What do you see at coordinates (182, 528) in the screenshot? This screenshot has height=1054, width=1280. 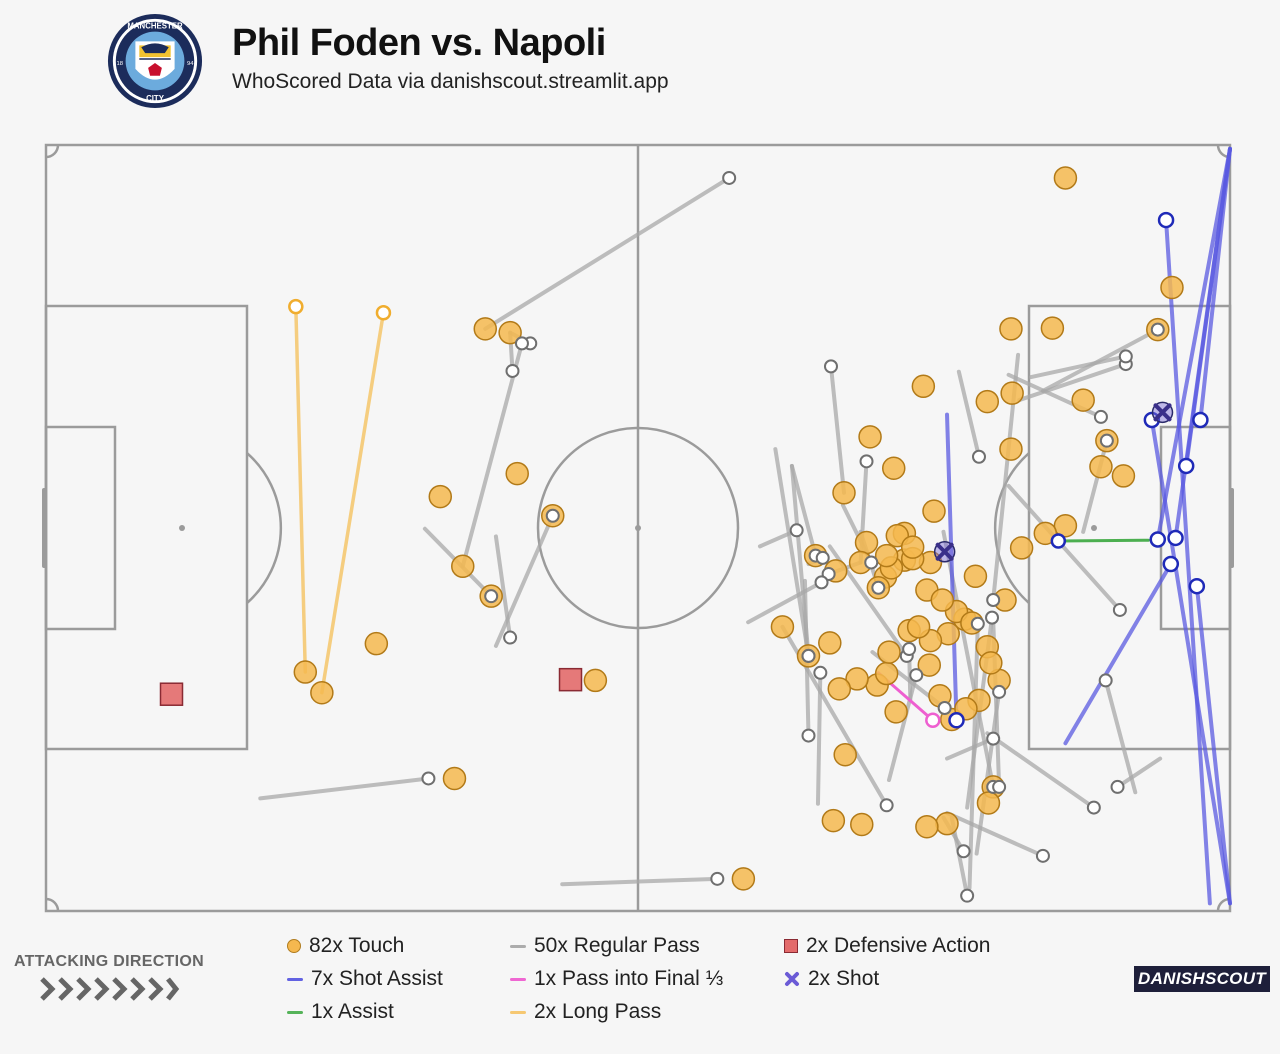 I see `left-penalty-spot` at bounding box center [182, 528].